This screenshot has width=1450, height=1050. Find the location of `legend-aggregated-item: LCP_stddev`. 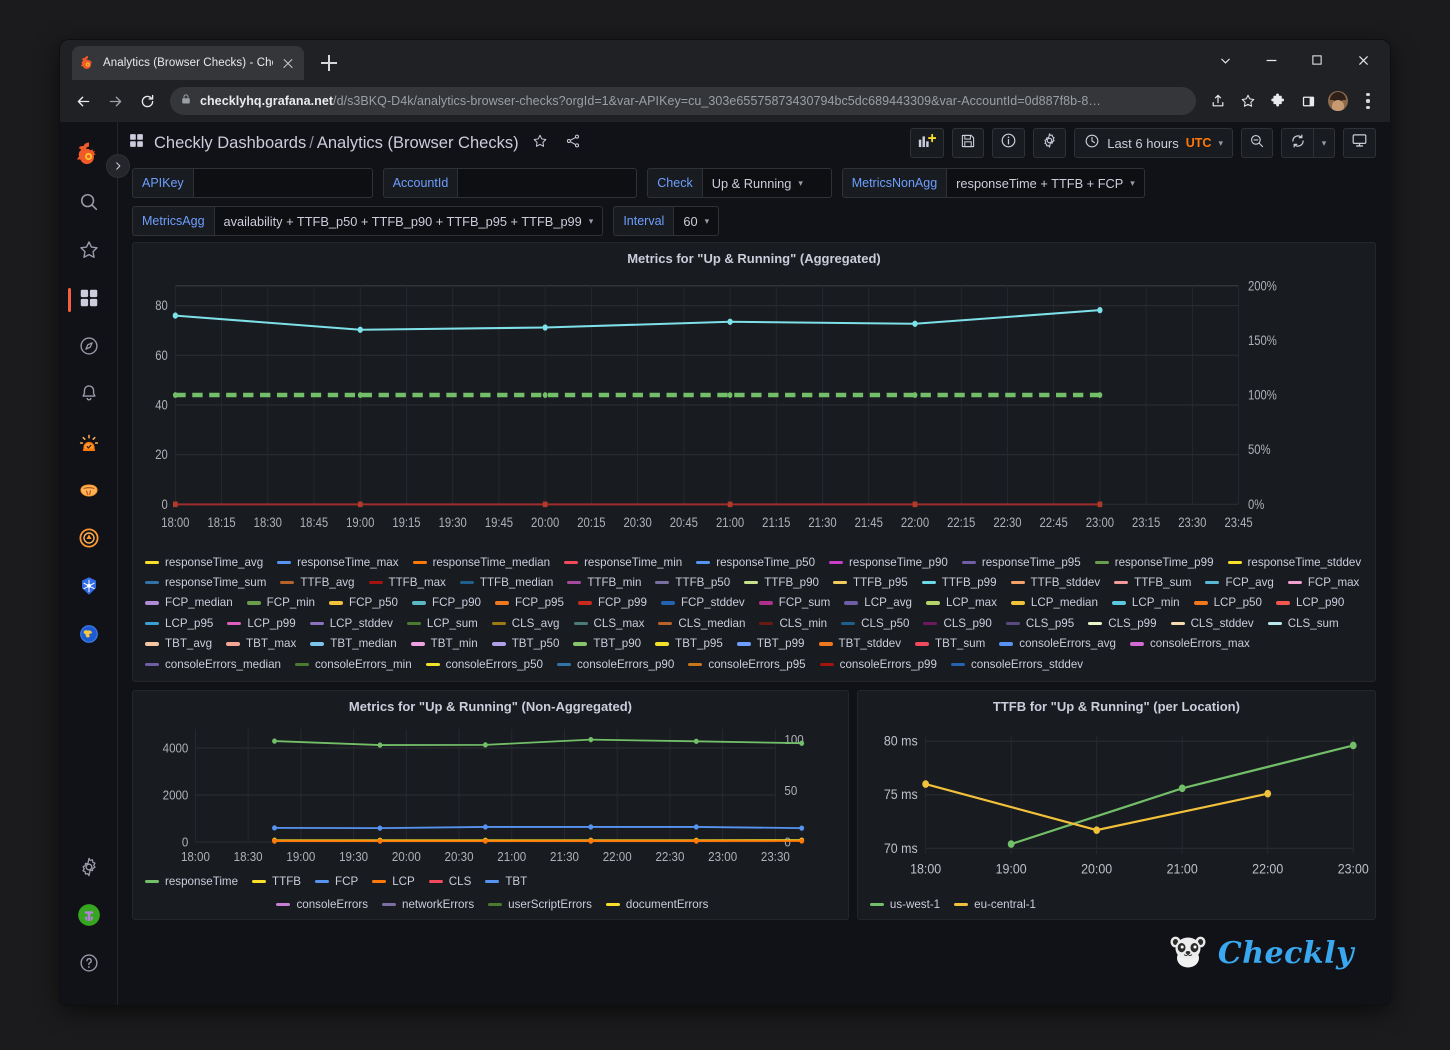

legend-aggregated-item: LCP_stddev is located at coordinates (351, 623).